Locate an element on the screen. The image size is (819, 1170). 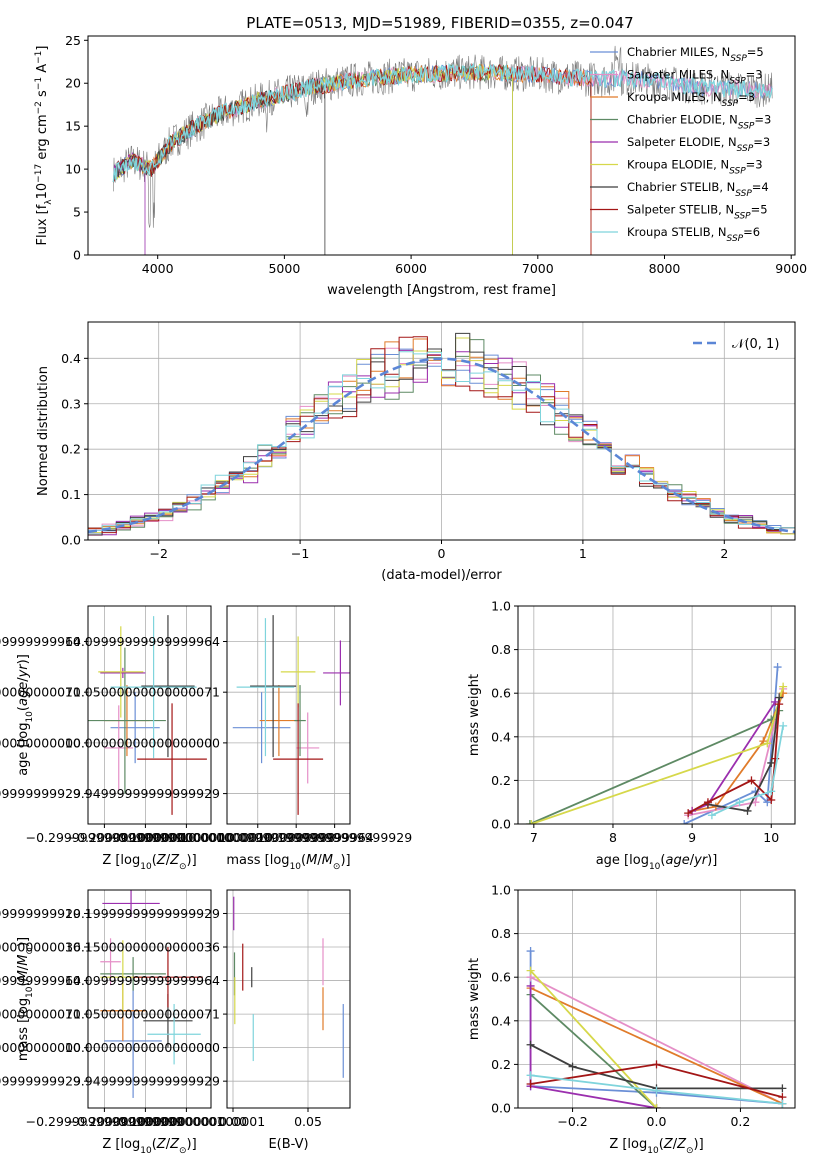
x-tick-label: −2 is located at coordinates (158, 553).